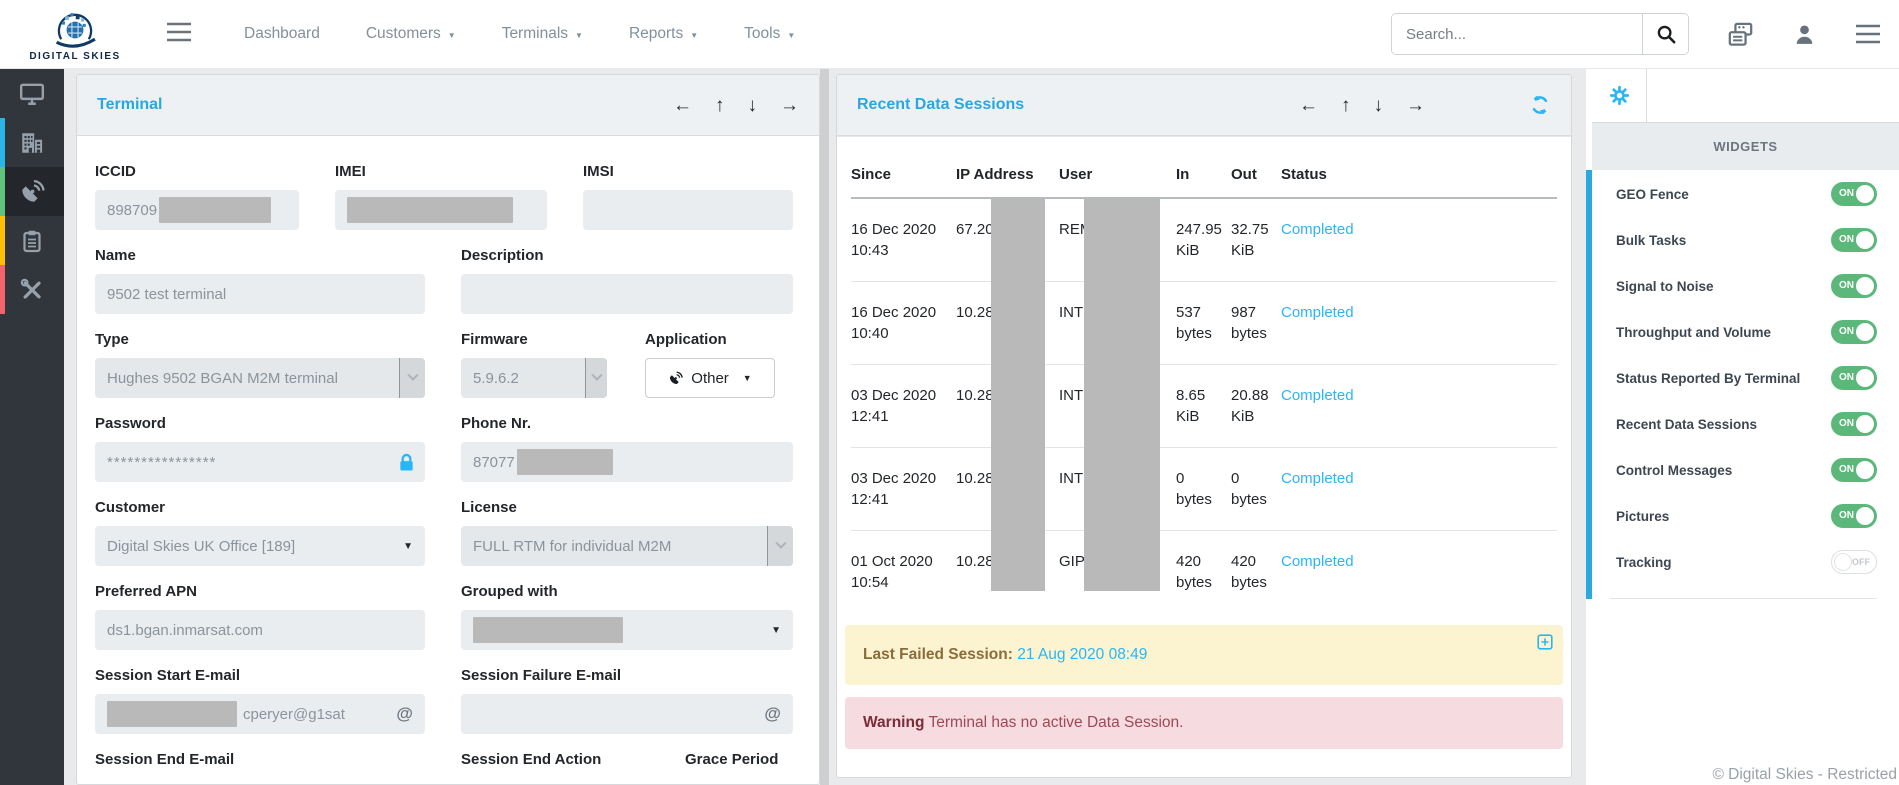 This screenshot has width=1899, height=785. I want to click on customer-select: Digital Skies UK Office [189] ▼, so click(260, 546).